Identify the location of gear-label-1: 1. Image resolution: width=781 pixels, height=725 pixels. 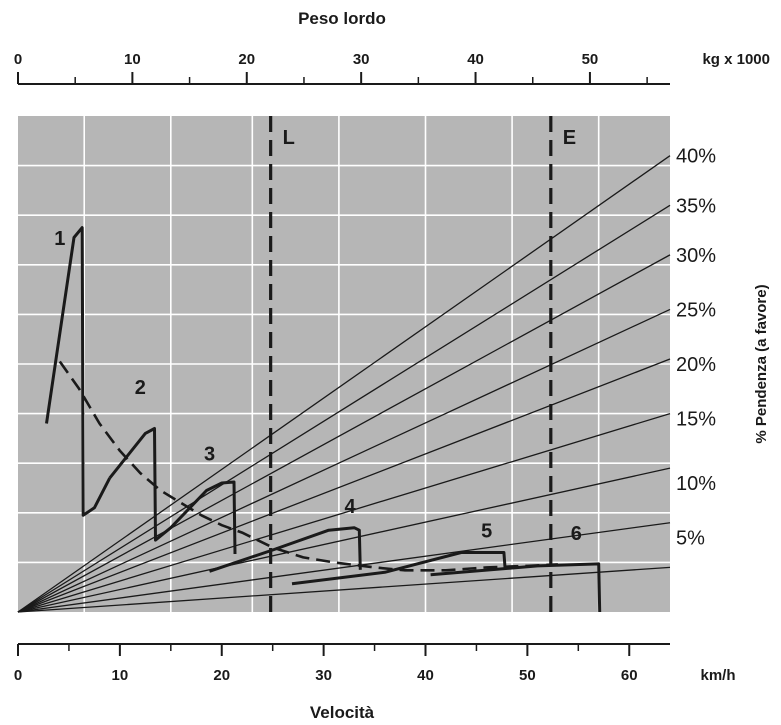
(59, 239).